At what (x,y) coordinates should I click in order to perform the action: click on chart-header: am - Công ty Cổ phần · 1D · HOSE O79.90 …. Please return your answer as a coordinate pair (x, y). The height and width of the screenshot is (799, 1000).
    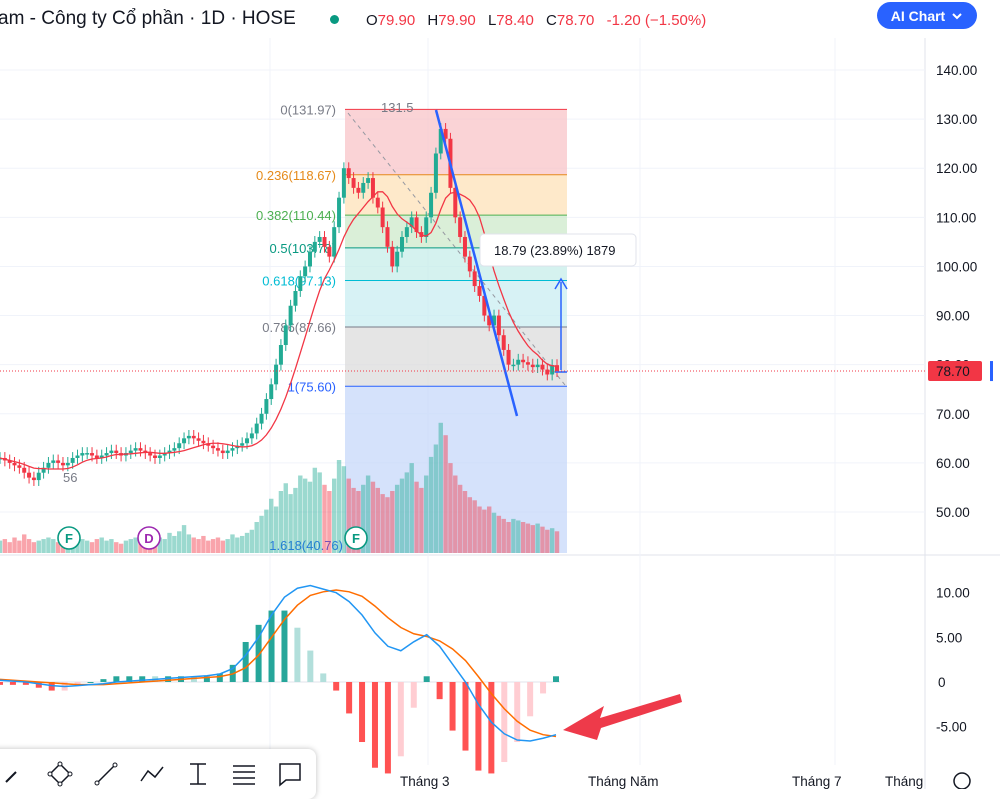
    Looking at the image, I should click on (500, 19).